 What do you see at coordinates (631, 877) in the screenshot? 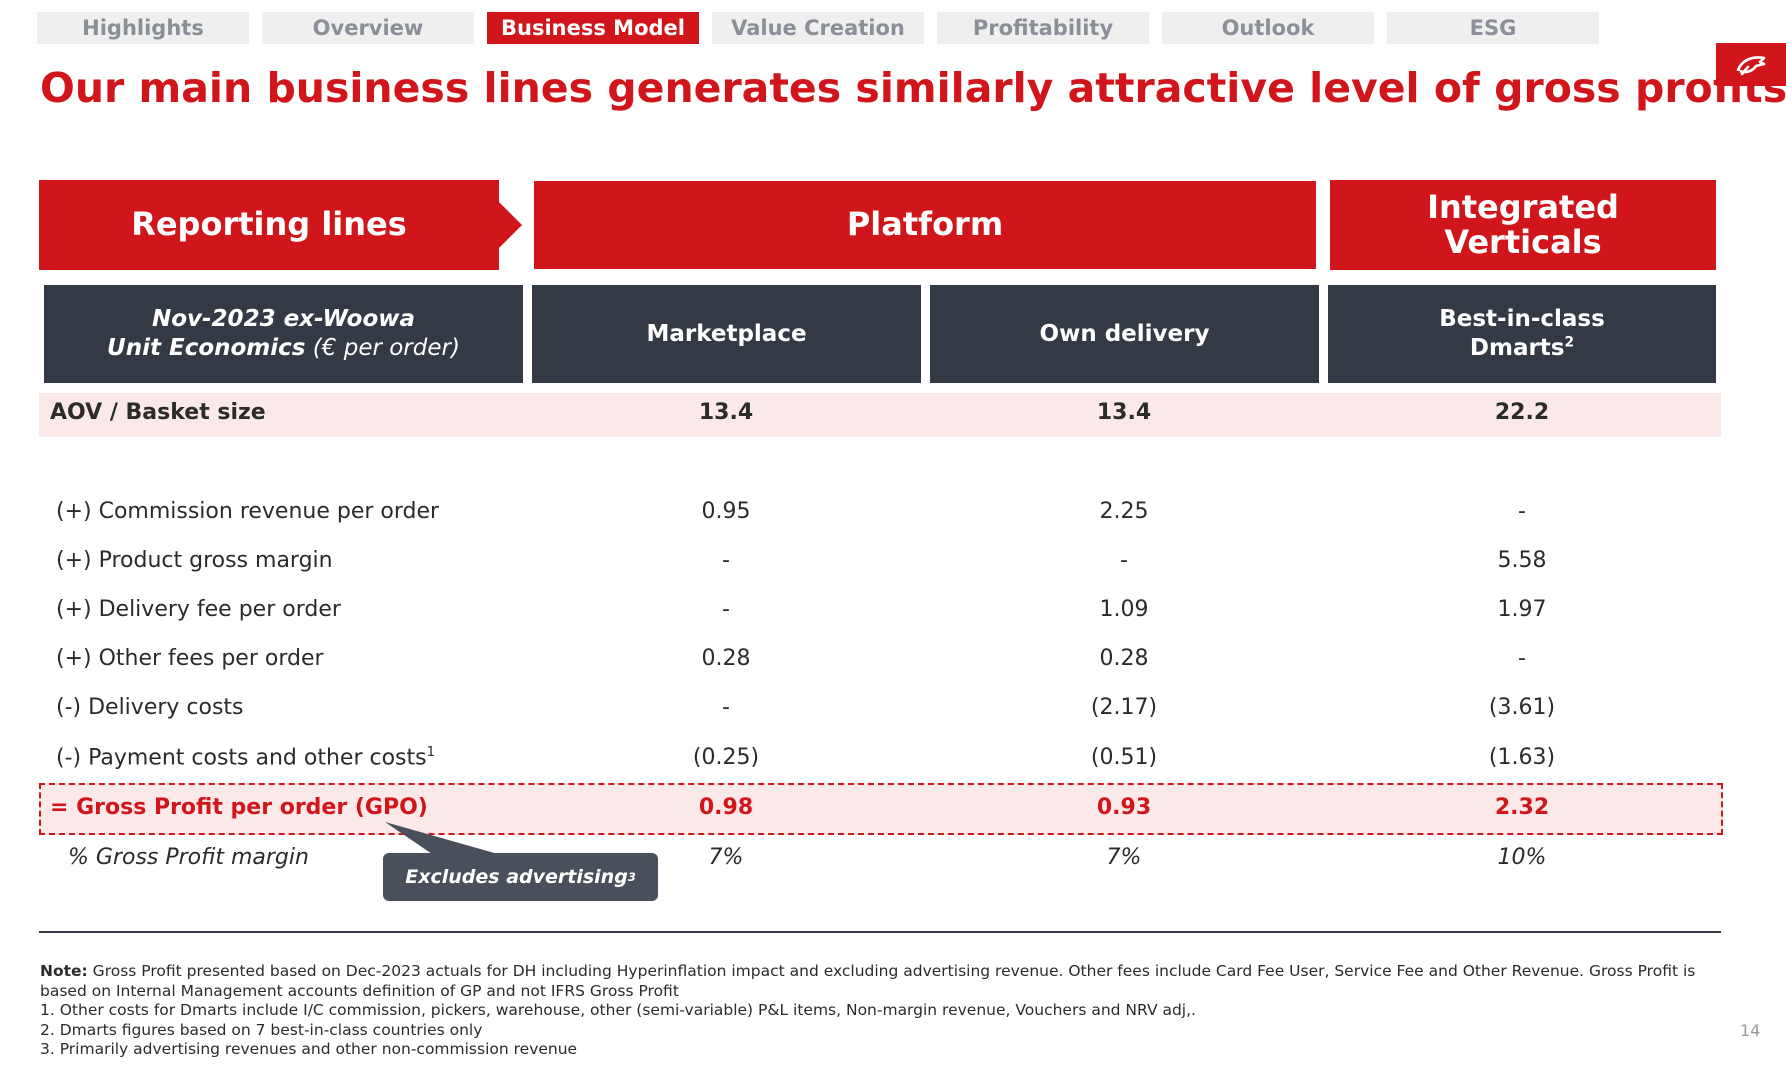
I see `footnote-3-marker: 3` at bounding box center [631, 877].